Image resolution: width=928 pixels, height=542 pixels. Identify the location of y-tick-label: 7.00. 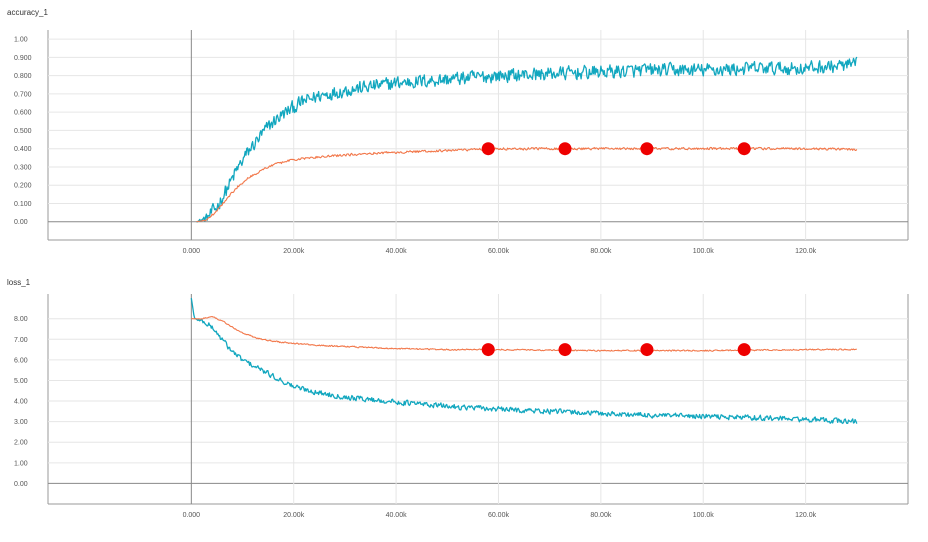
(21, 340).